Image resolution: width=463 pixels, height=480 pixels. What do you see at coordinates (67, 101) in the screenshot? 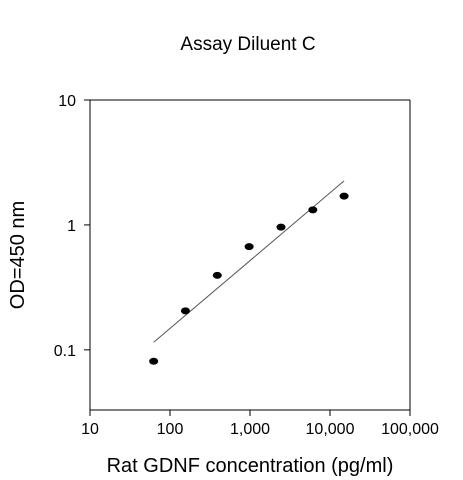
I see `y-tick-label: 10` at bounding box center [67, 101].